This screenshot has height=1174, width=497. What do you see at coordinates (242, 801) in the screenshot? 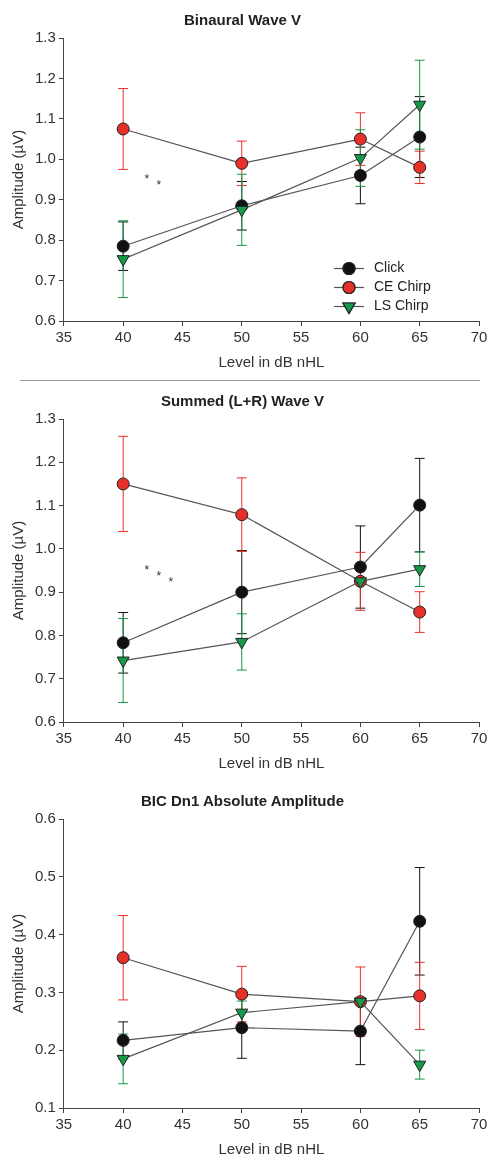
I see `chart-title: BIC Dn1 Absolute Amplitude` at bounding box center [242, 801].